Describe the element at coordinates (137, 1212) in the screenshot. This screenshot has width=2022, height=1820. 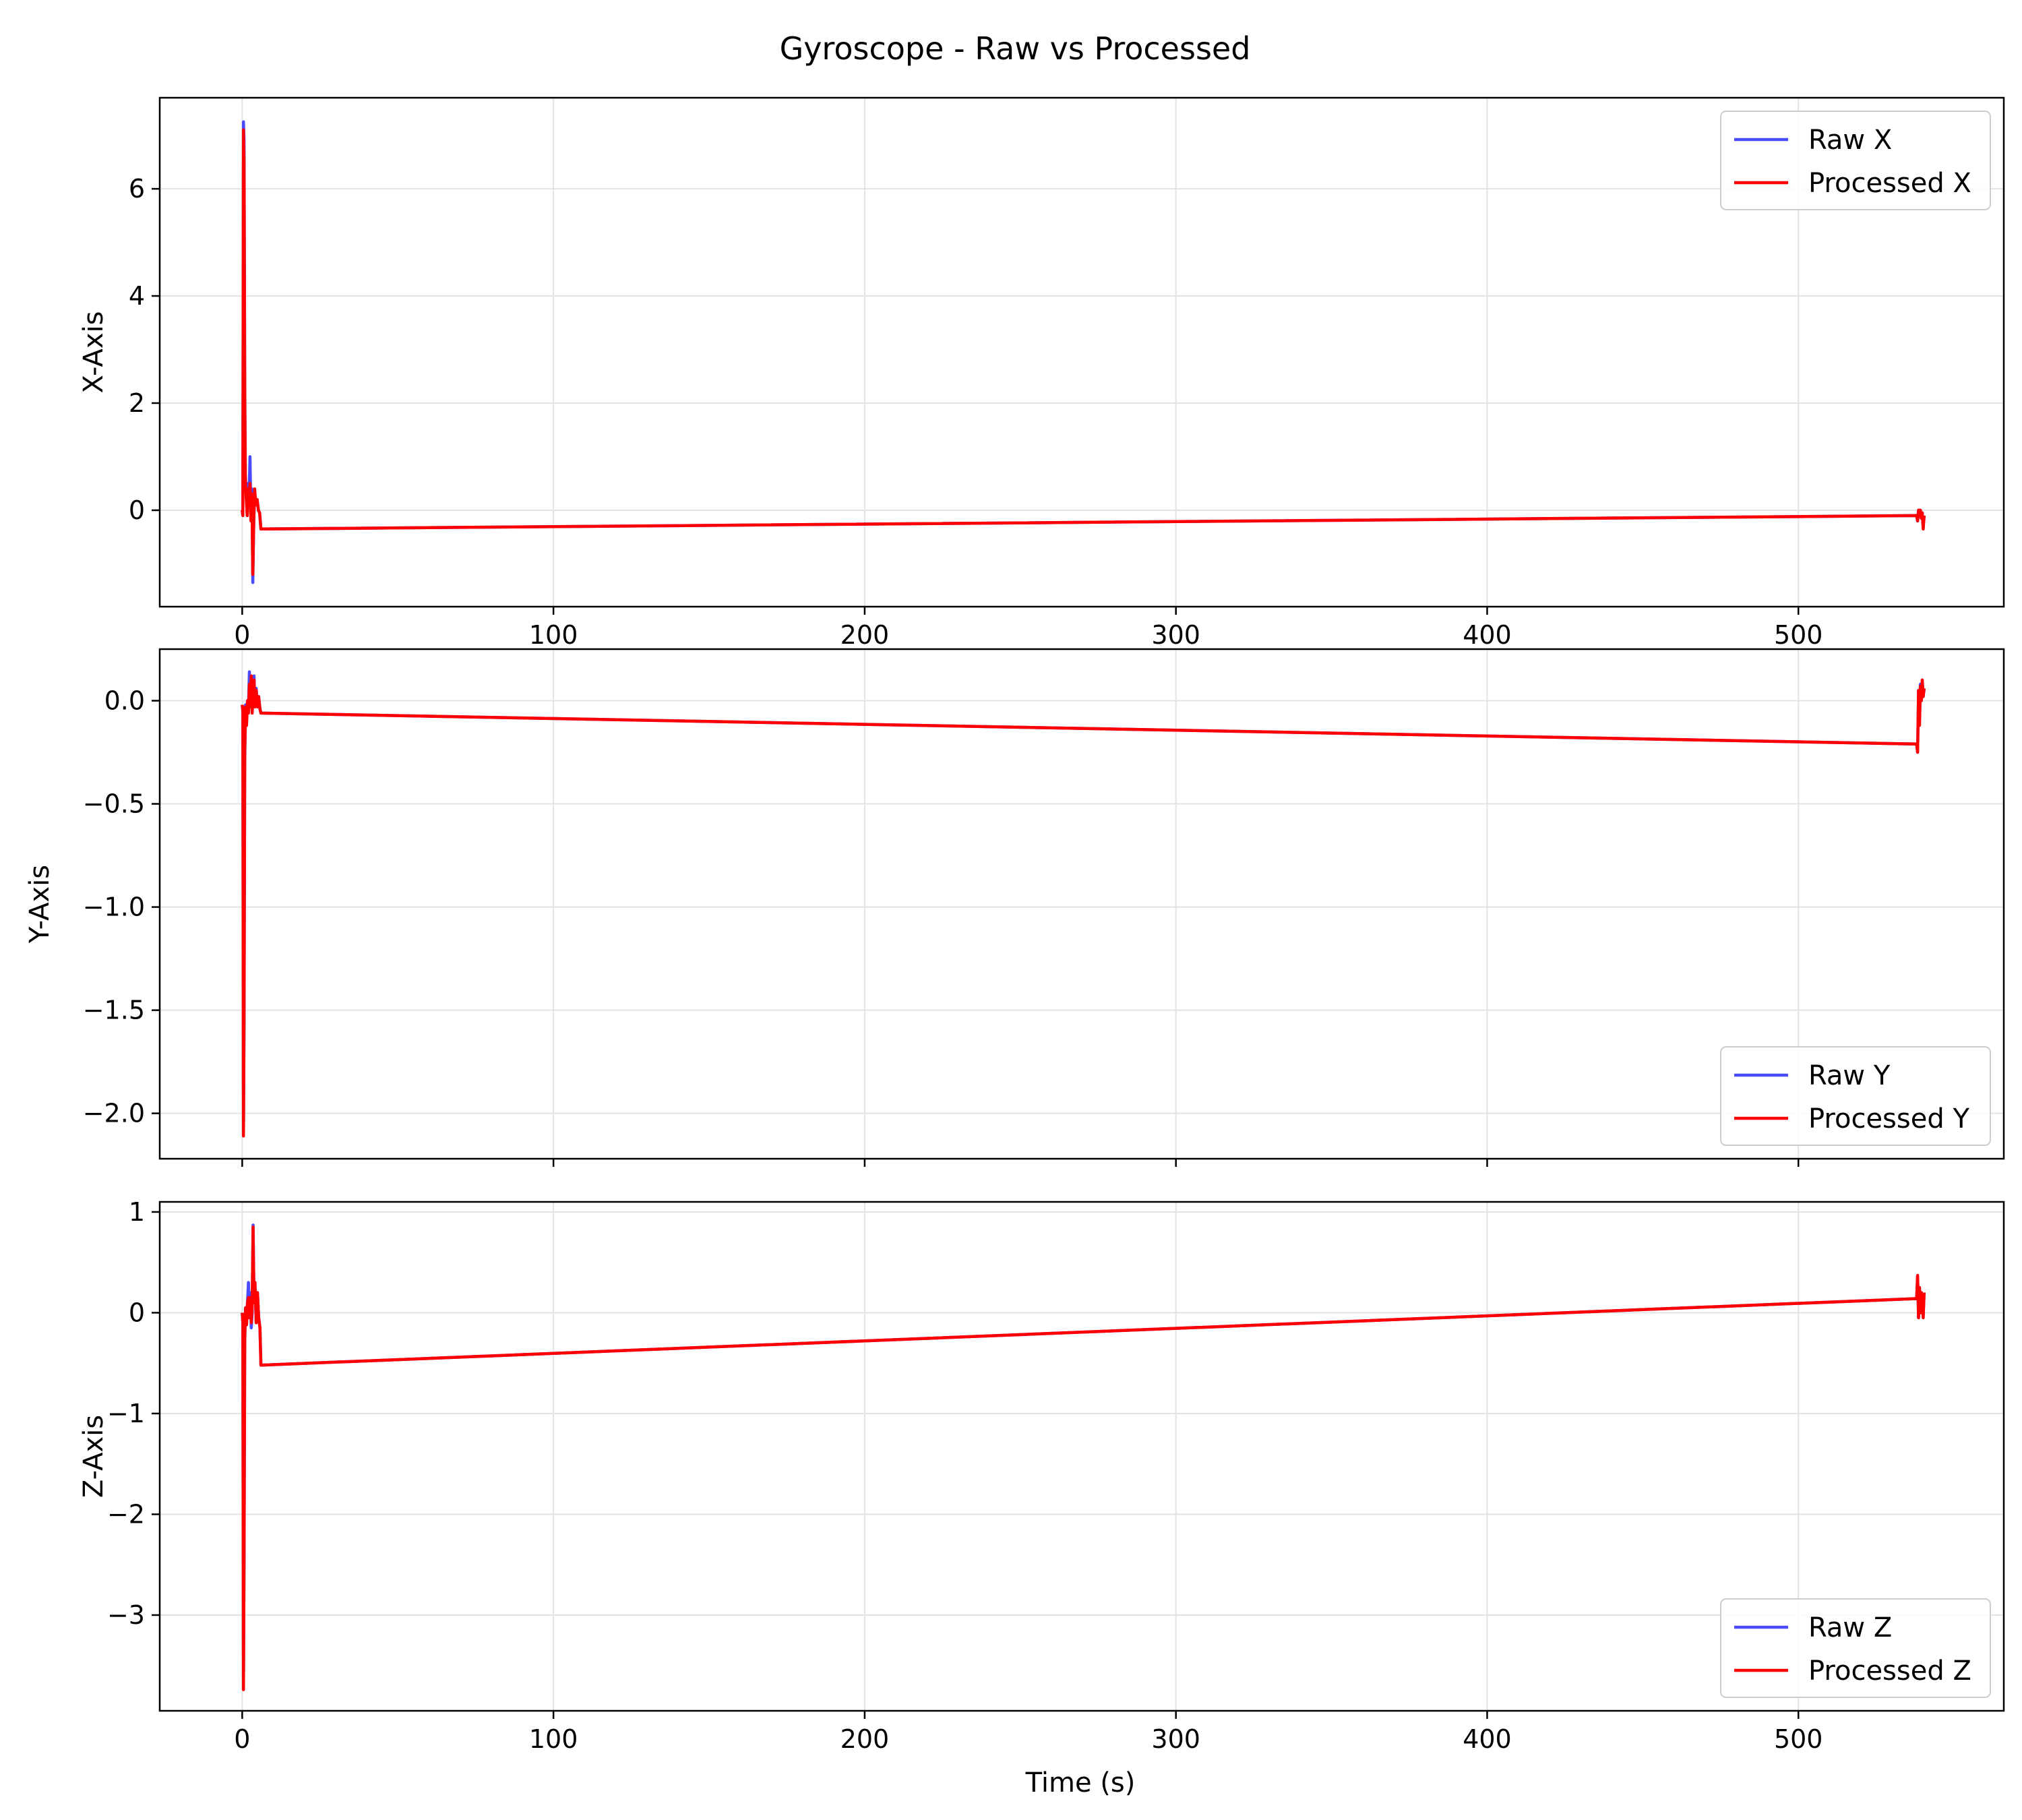
I see `y-tick-label: 1` at that location.